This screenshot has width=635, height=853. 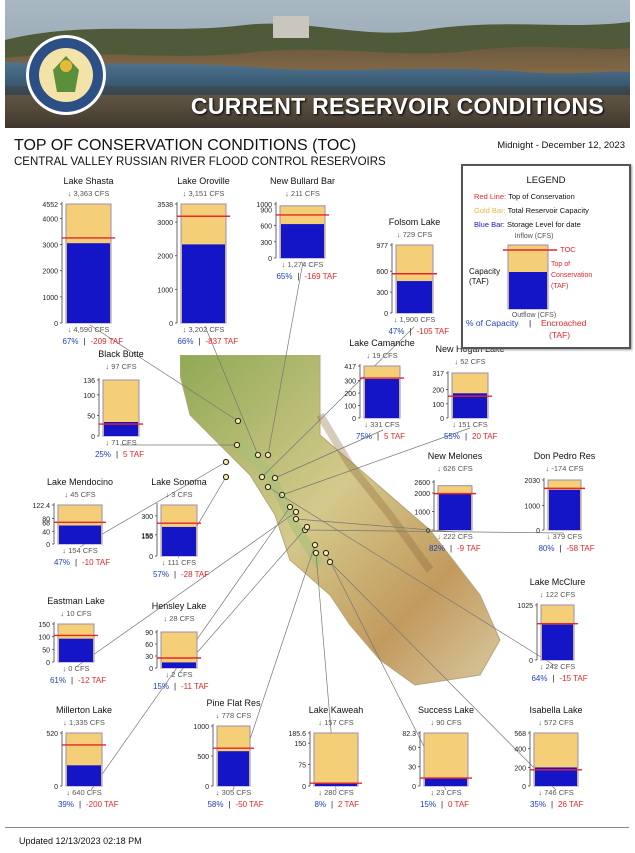 What do you see at coordinates (96, 562) in the screenshot?
I see `encroached-taf: -10 TAF` at bounding box center [96, 562].